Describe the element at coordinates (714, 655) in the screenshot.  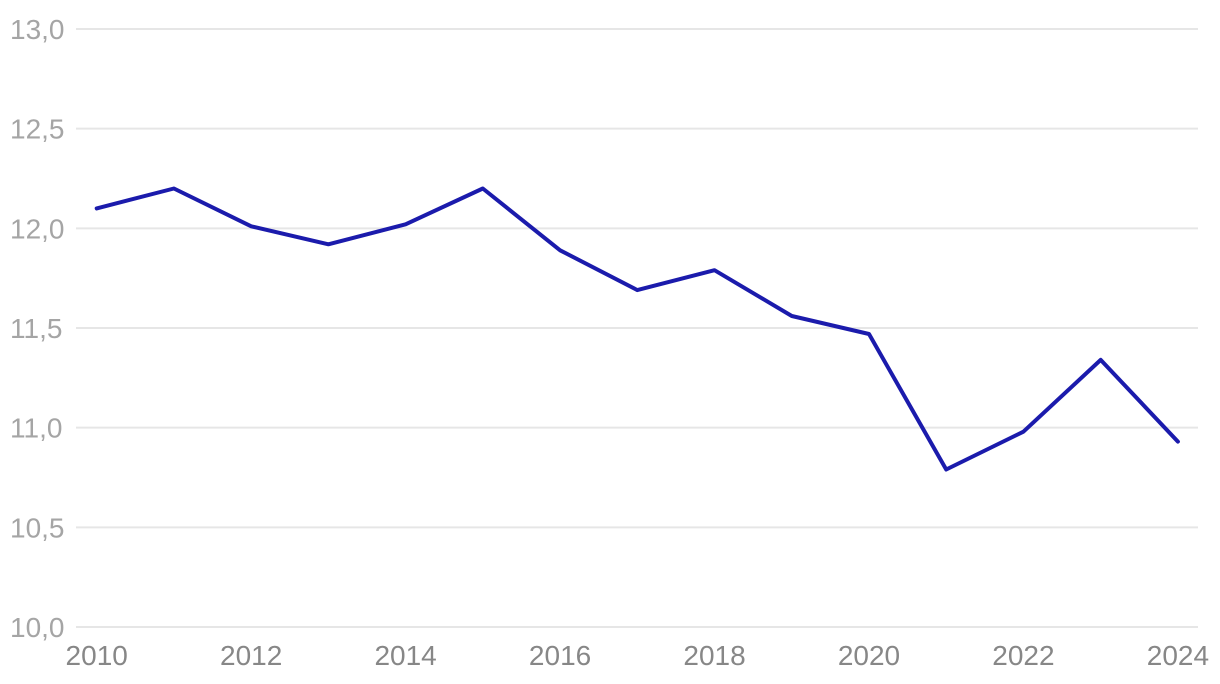
I see `x-tick-label: 2018` at that location.